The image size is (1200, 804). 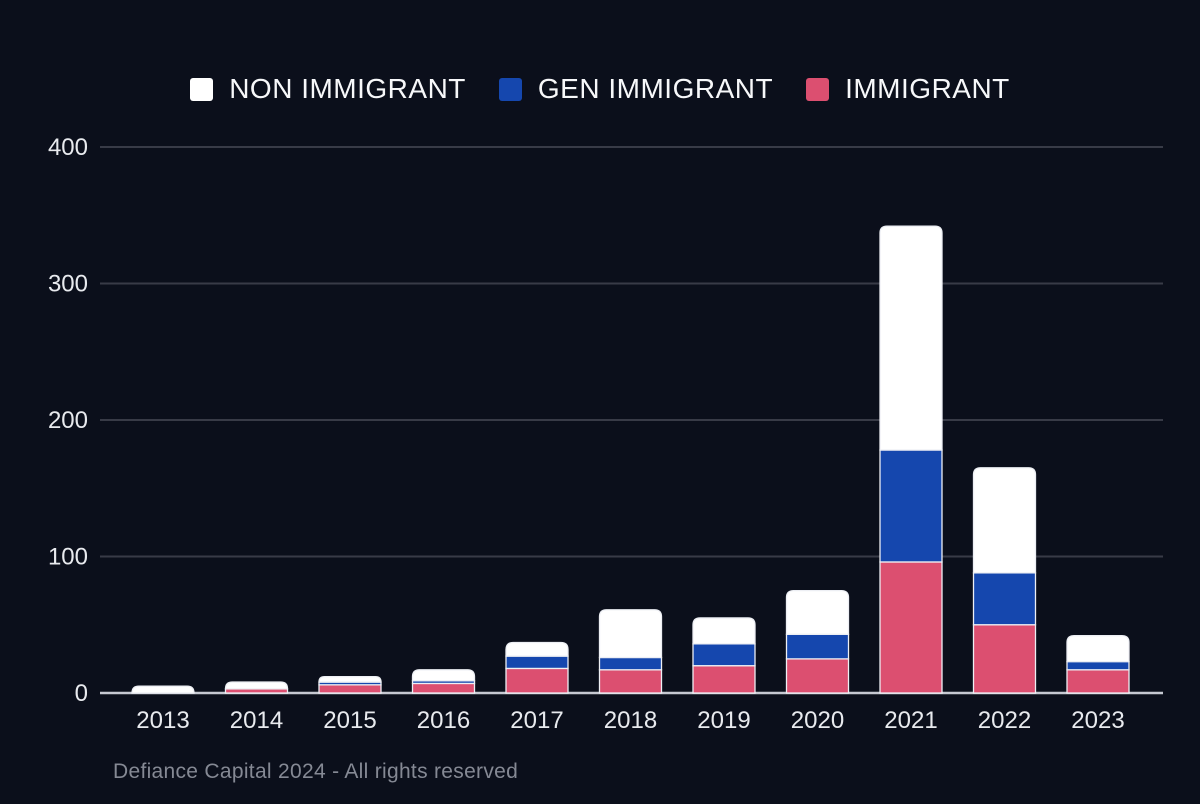 I want to click on bar-segment-gen-immigrant-2019, so click(x=724, y=655).